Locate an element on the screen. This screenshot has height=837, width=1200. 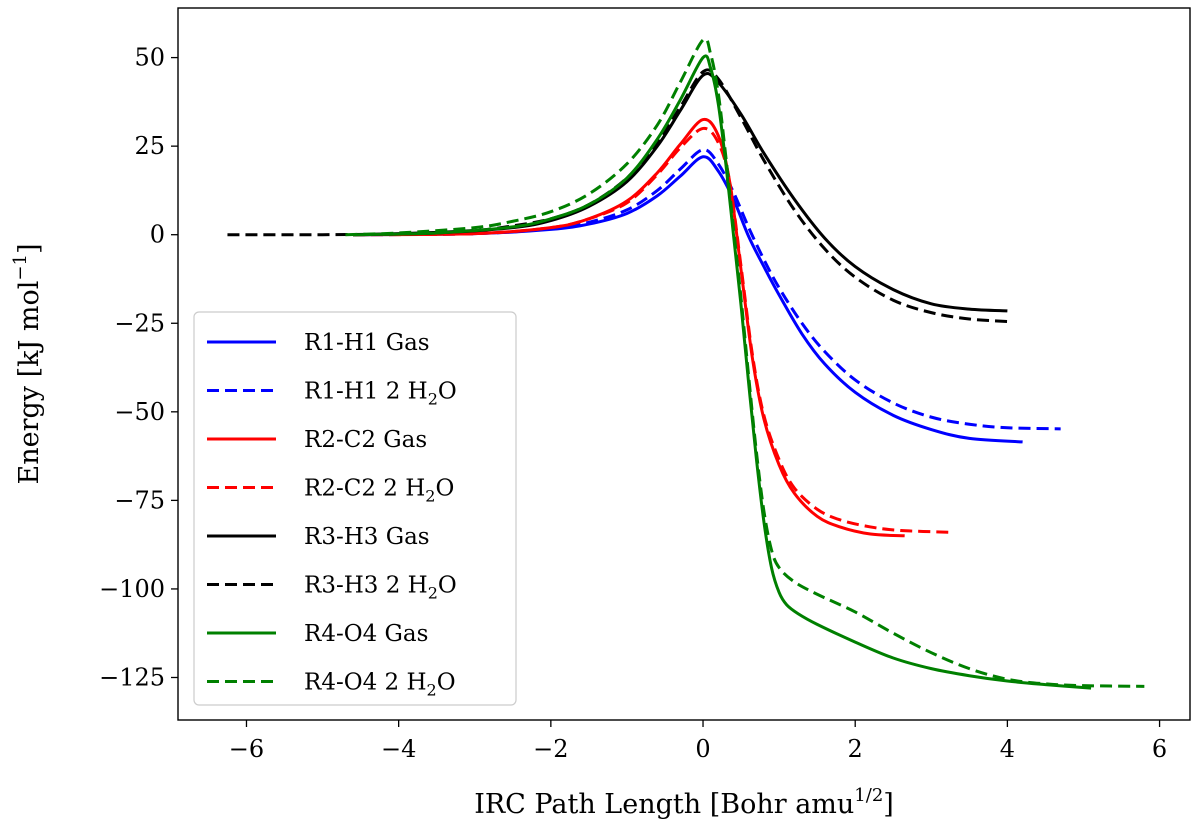
y-tick-label: −75 is located at coordinates (139, 500).